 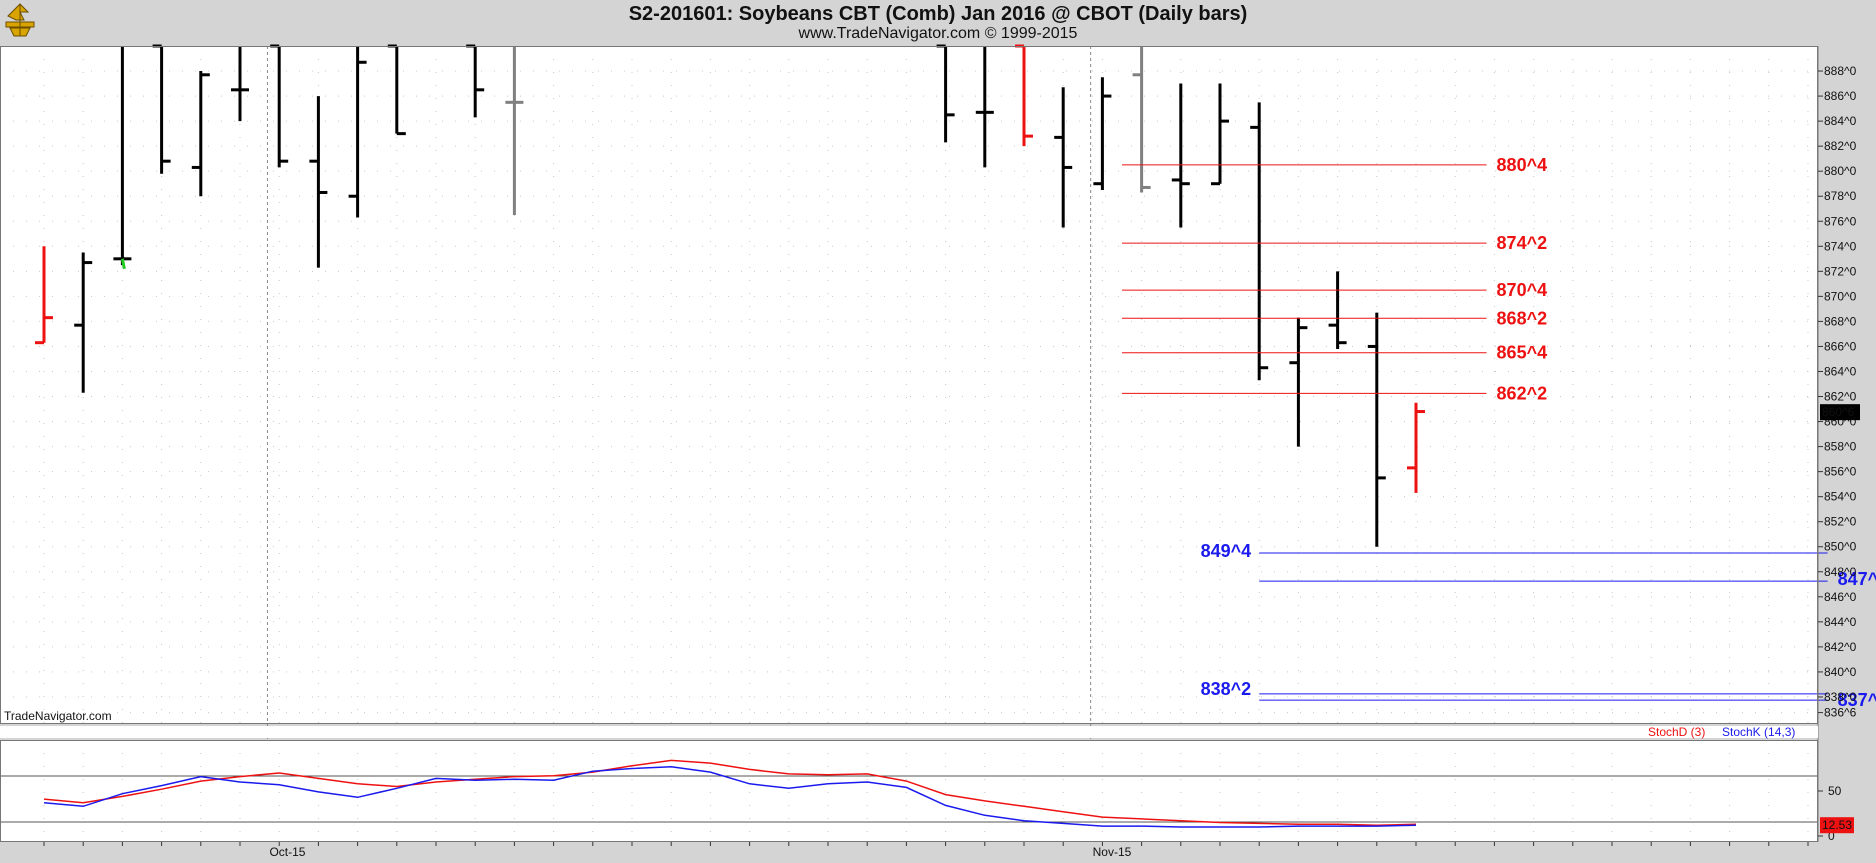 I want to click on tradenavigator-logo-icon, so click(x=20, y=20).